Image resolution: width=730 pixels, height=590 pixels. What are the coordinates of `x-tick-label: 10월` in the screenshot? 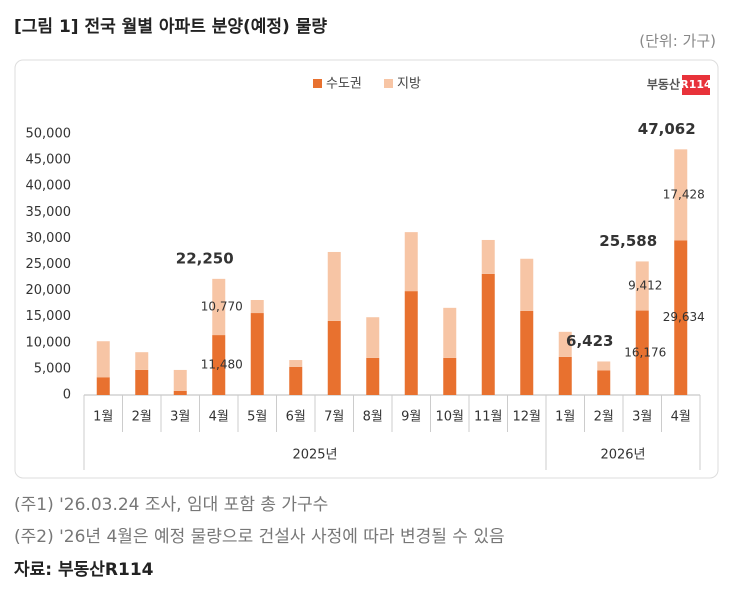 It's located at (449, 417).